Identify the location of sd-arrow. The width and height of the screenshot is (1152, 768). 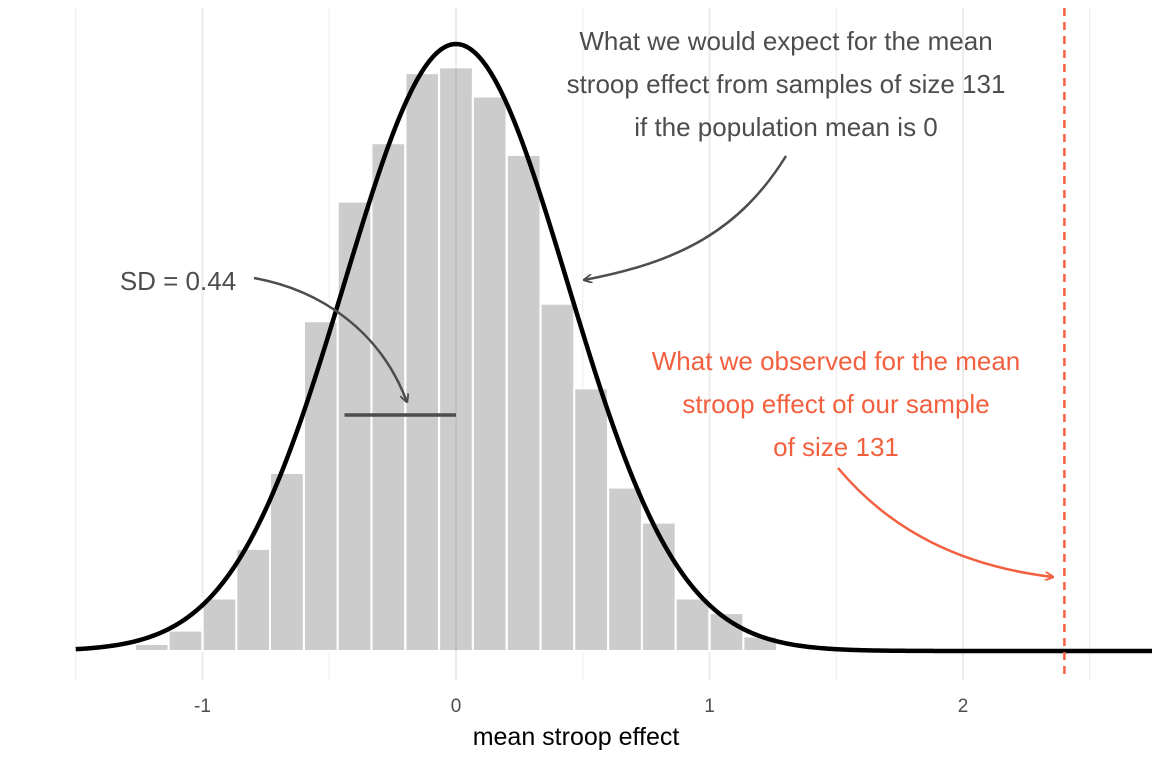
(330, 339).